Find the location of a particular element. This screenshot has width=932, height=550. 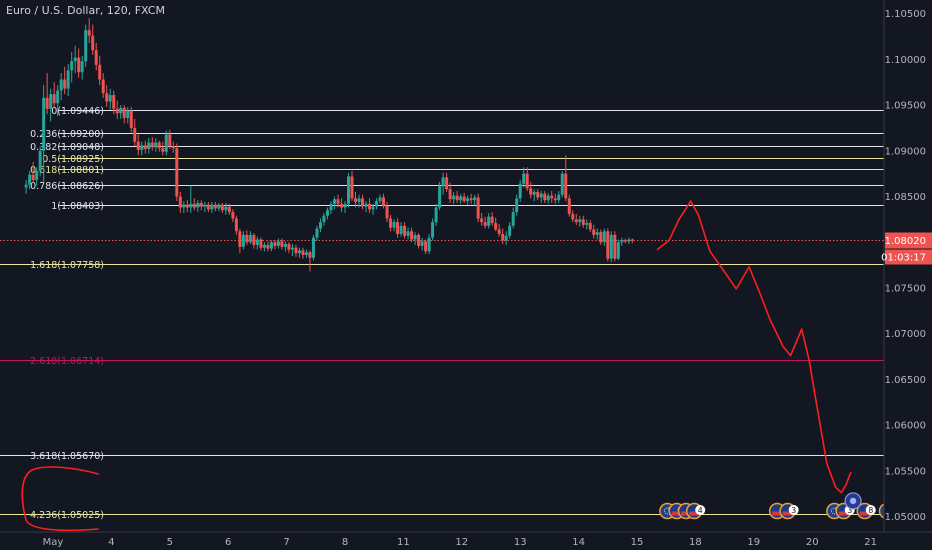

fib-level-label: 1(1.08403) is located at coordinates (77, 206).